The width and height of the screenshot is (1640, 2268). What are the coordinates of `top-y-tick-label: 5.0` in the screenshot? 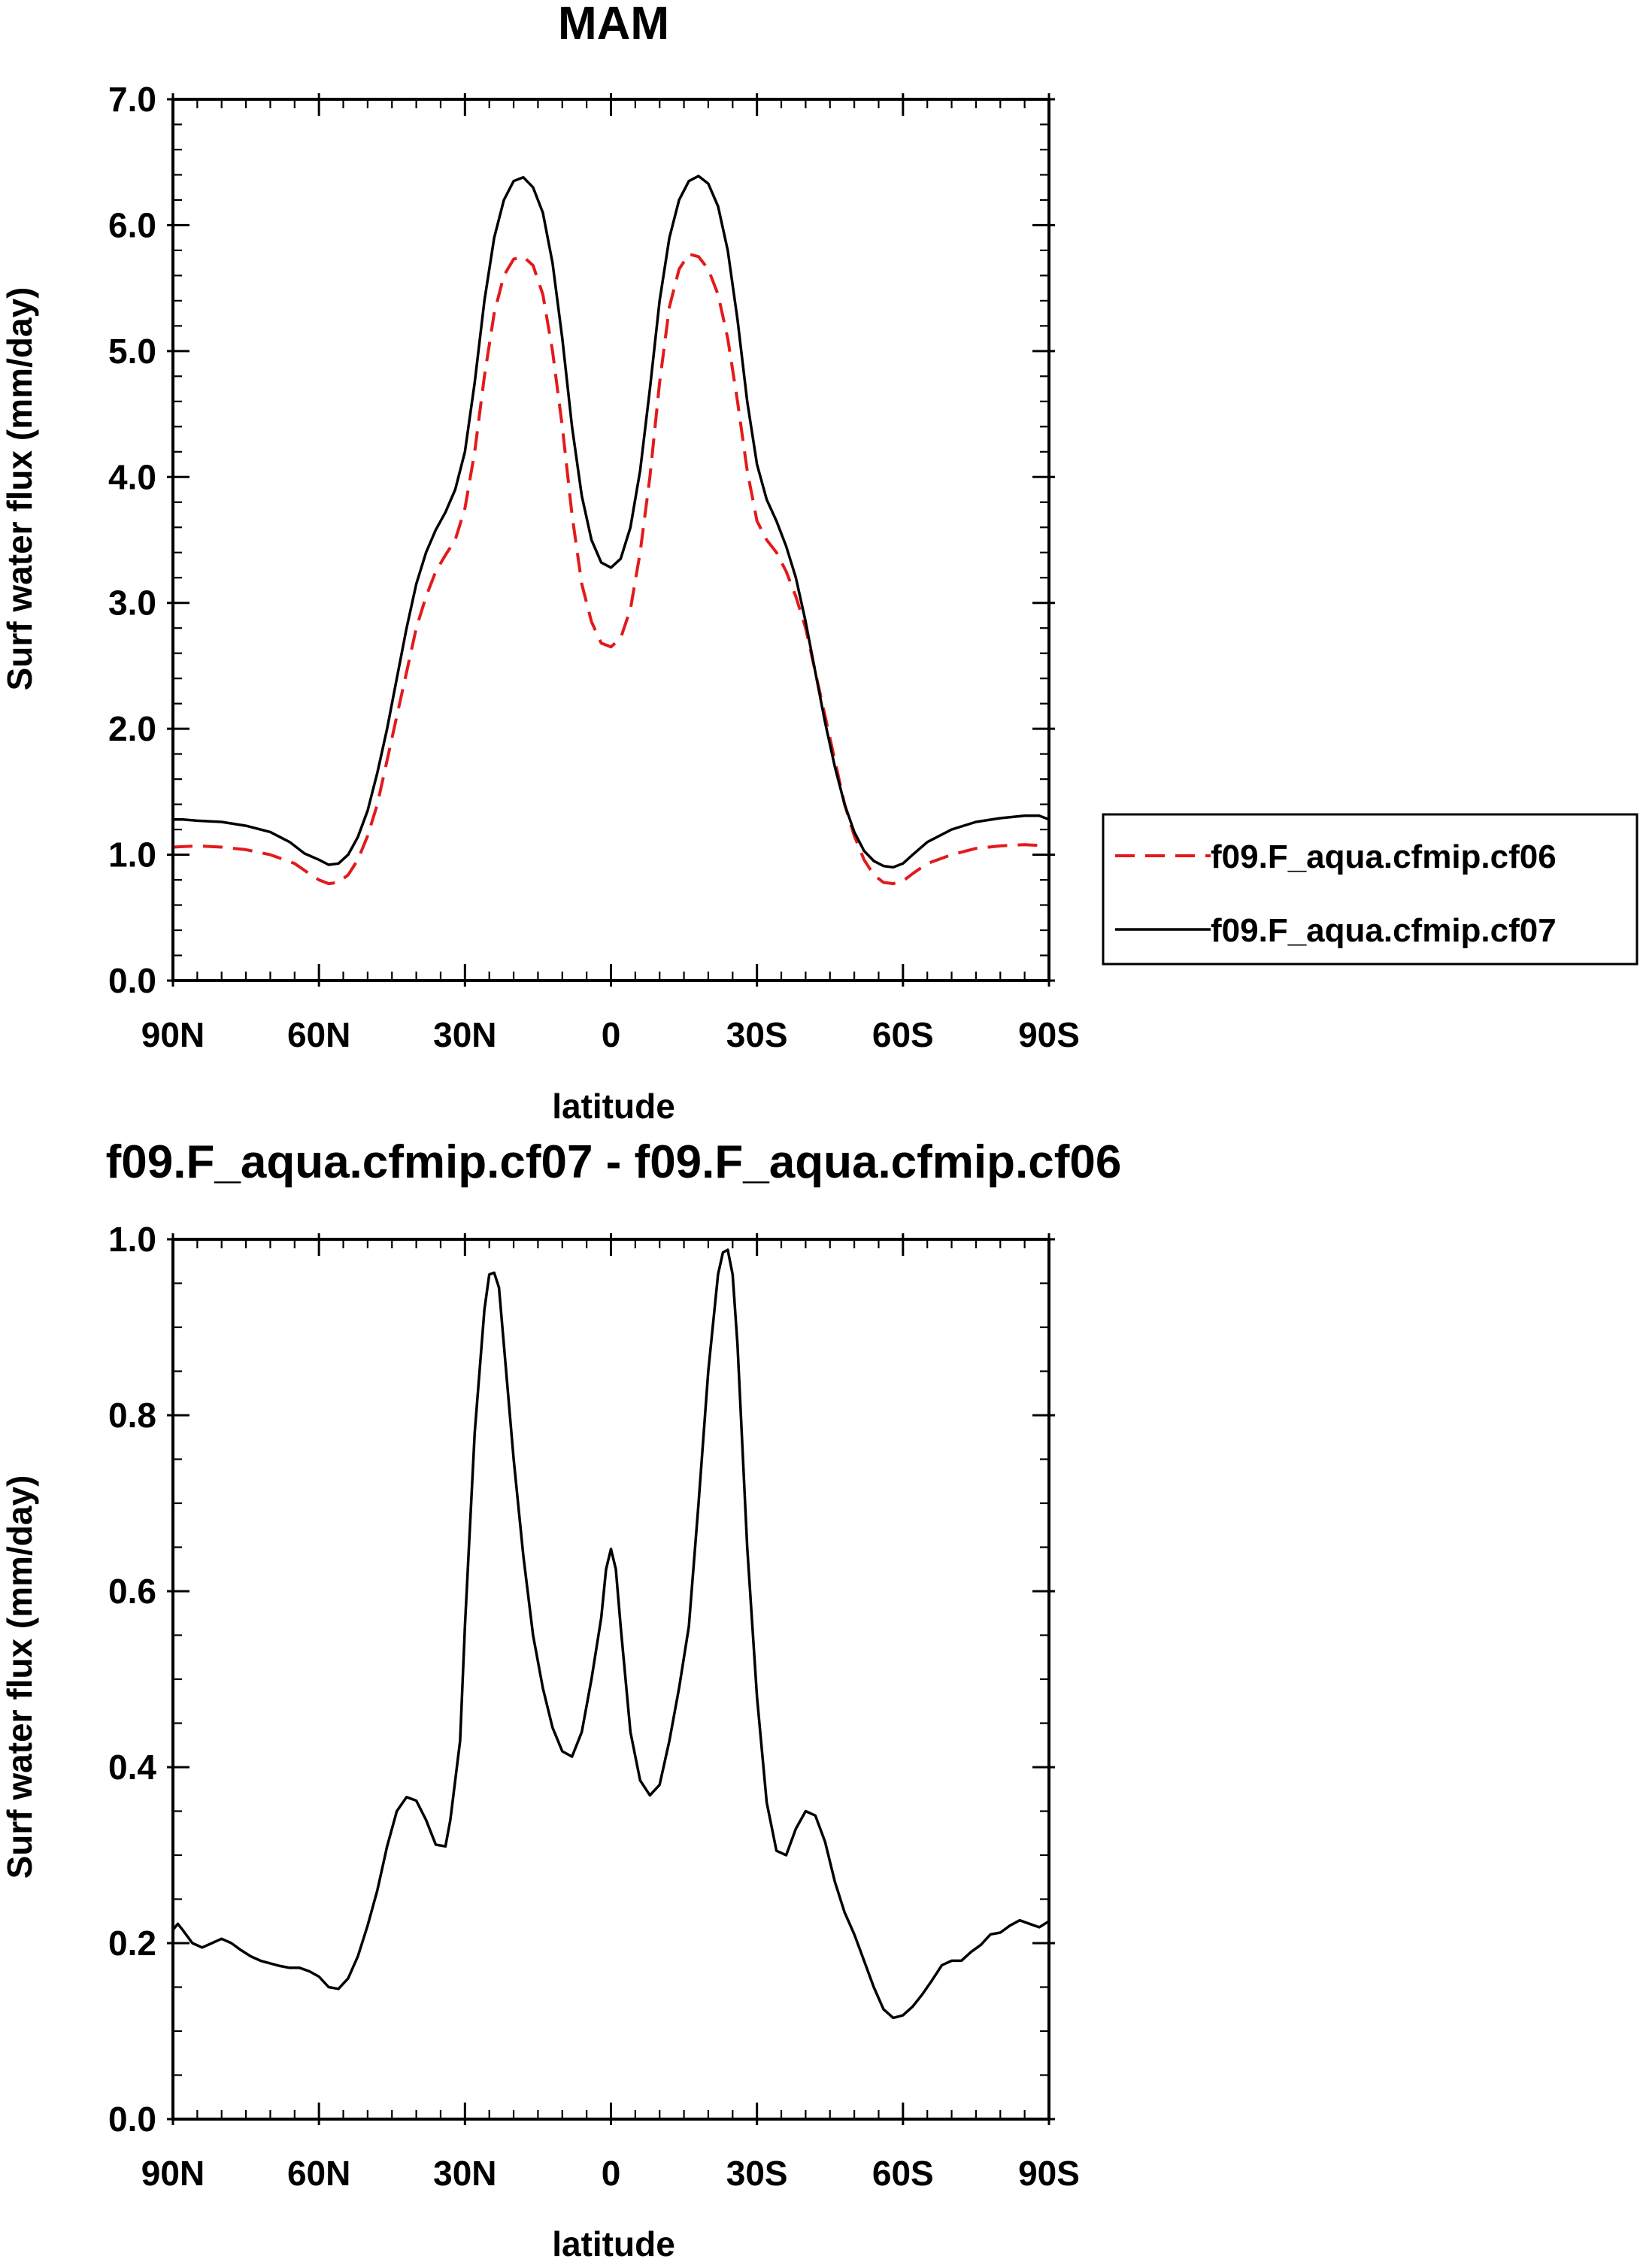 It's located at (132, 351).